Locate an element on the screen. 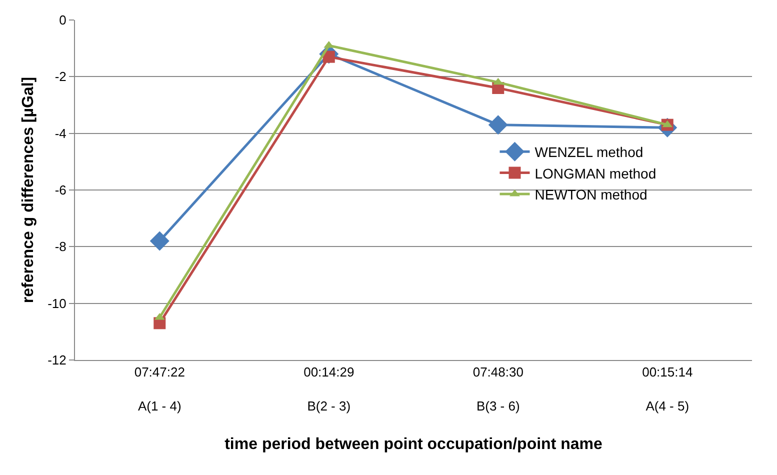  y-axis-title: reference g differences [µGal] is located at coordinates (28, 190).